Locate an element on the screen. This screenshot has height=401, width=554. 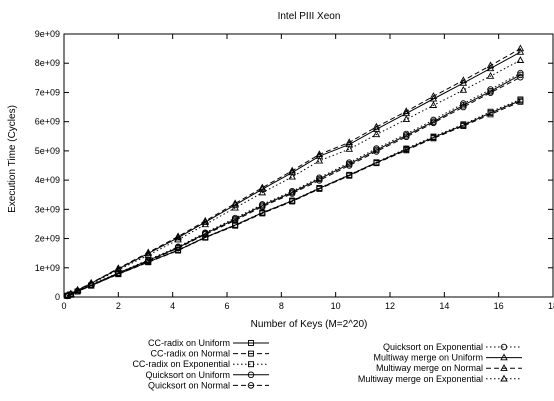
legend-item: Multiway merge on Normal is located at coordinates (449, 368).